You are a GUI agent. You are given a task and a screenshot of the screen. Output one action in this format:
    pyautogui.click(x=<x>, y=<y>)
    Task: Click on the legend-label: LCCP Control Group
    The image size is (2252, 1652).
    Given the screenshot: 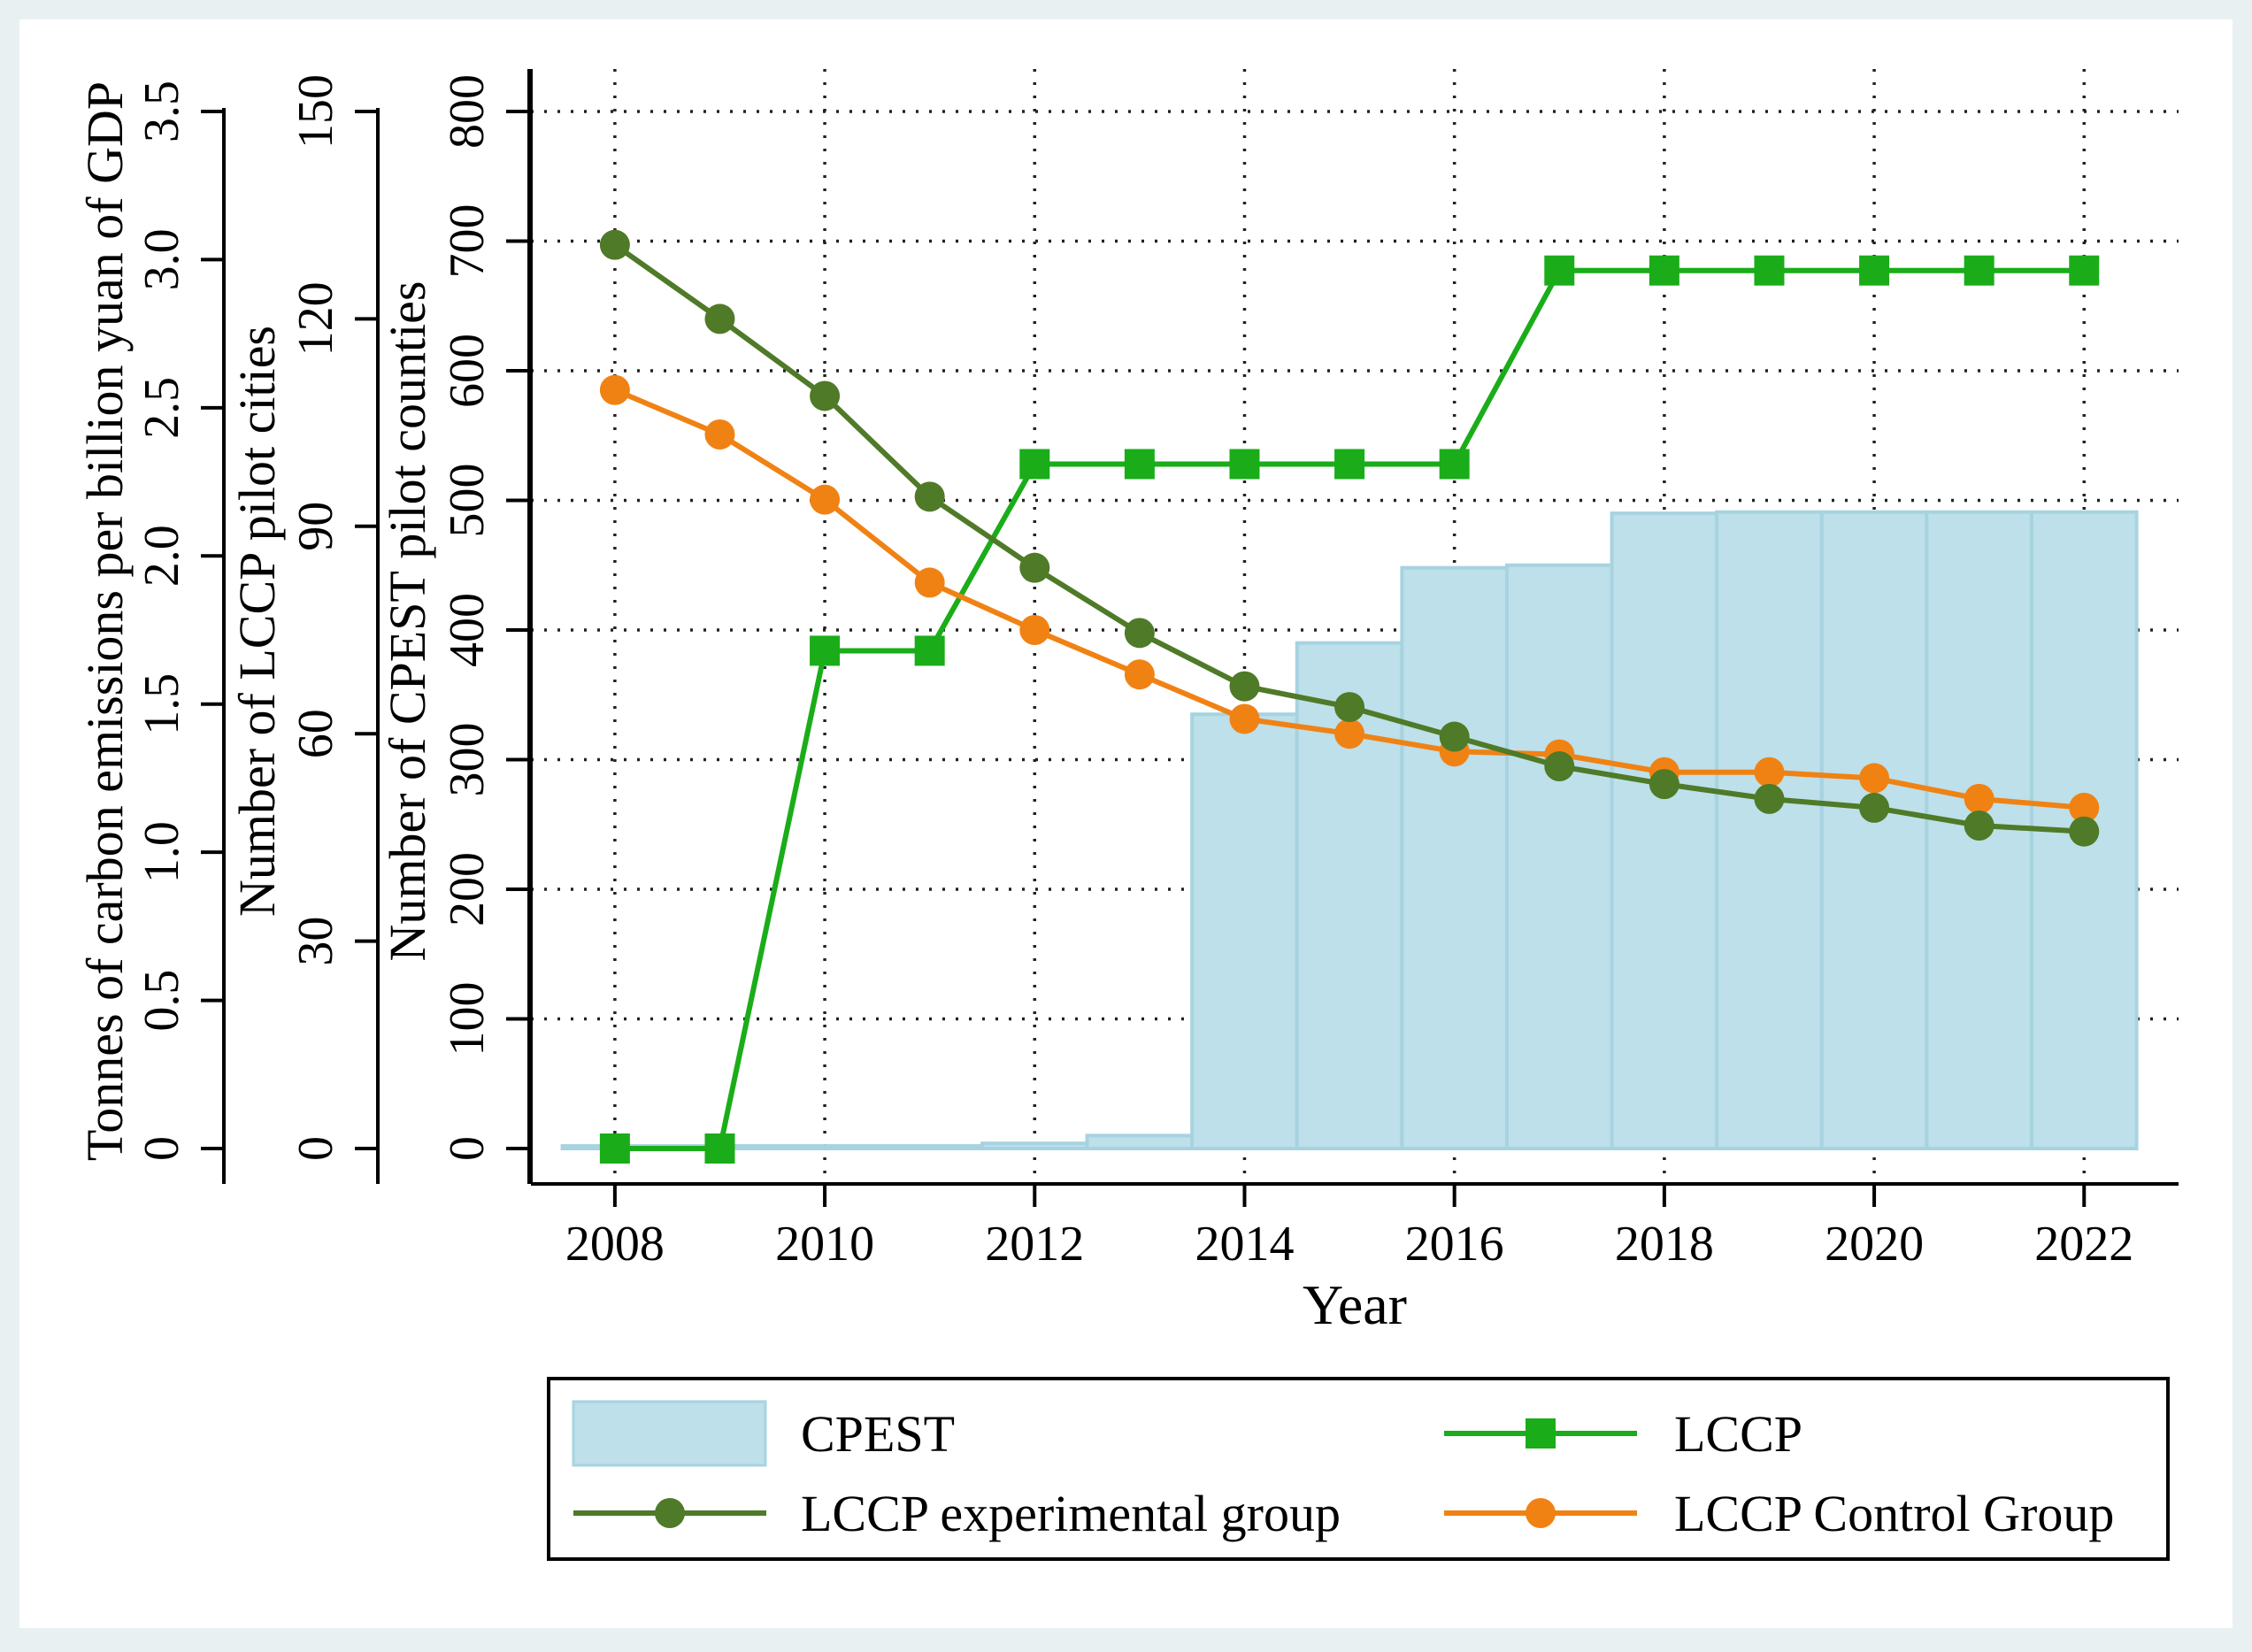 What is the action you would take?
    pyautogui.click(x=1894, y=1513)
    